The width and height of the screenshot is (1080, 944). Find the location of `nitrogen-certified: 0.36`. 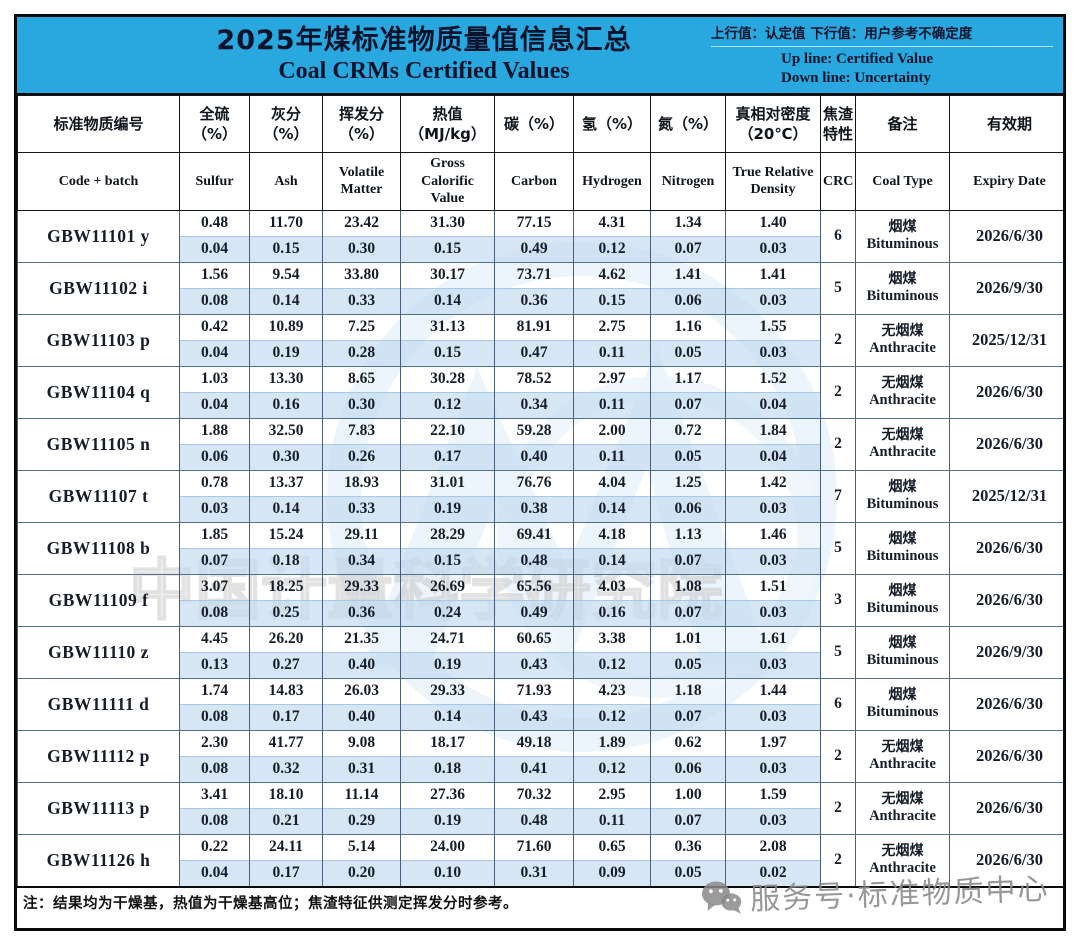

nitrogen-certified: 0.36 is located at coordinates (688, 846).